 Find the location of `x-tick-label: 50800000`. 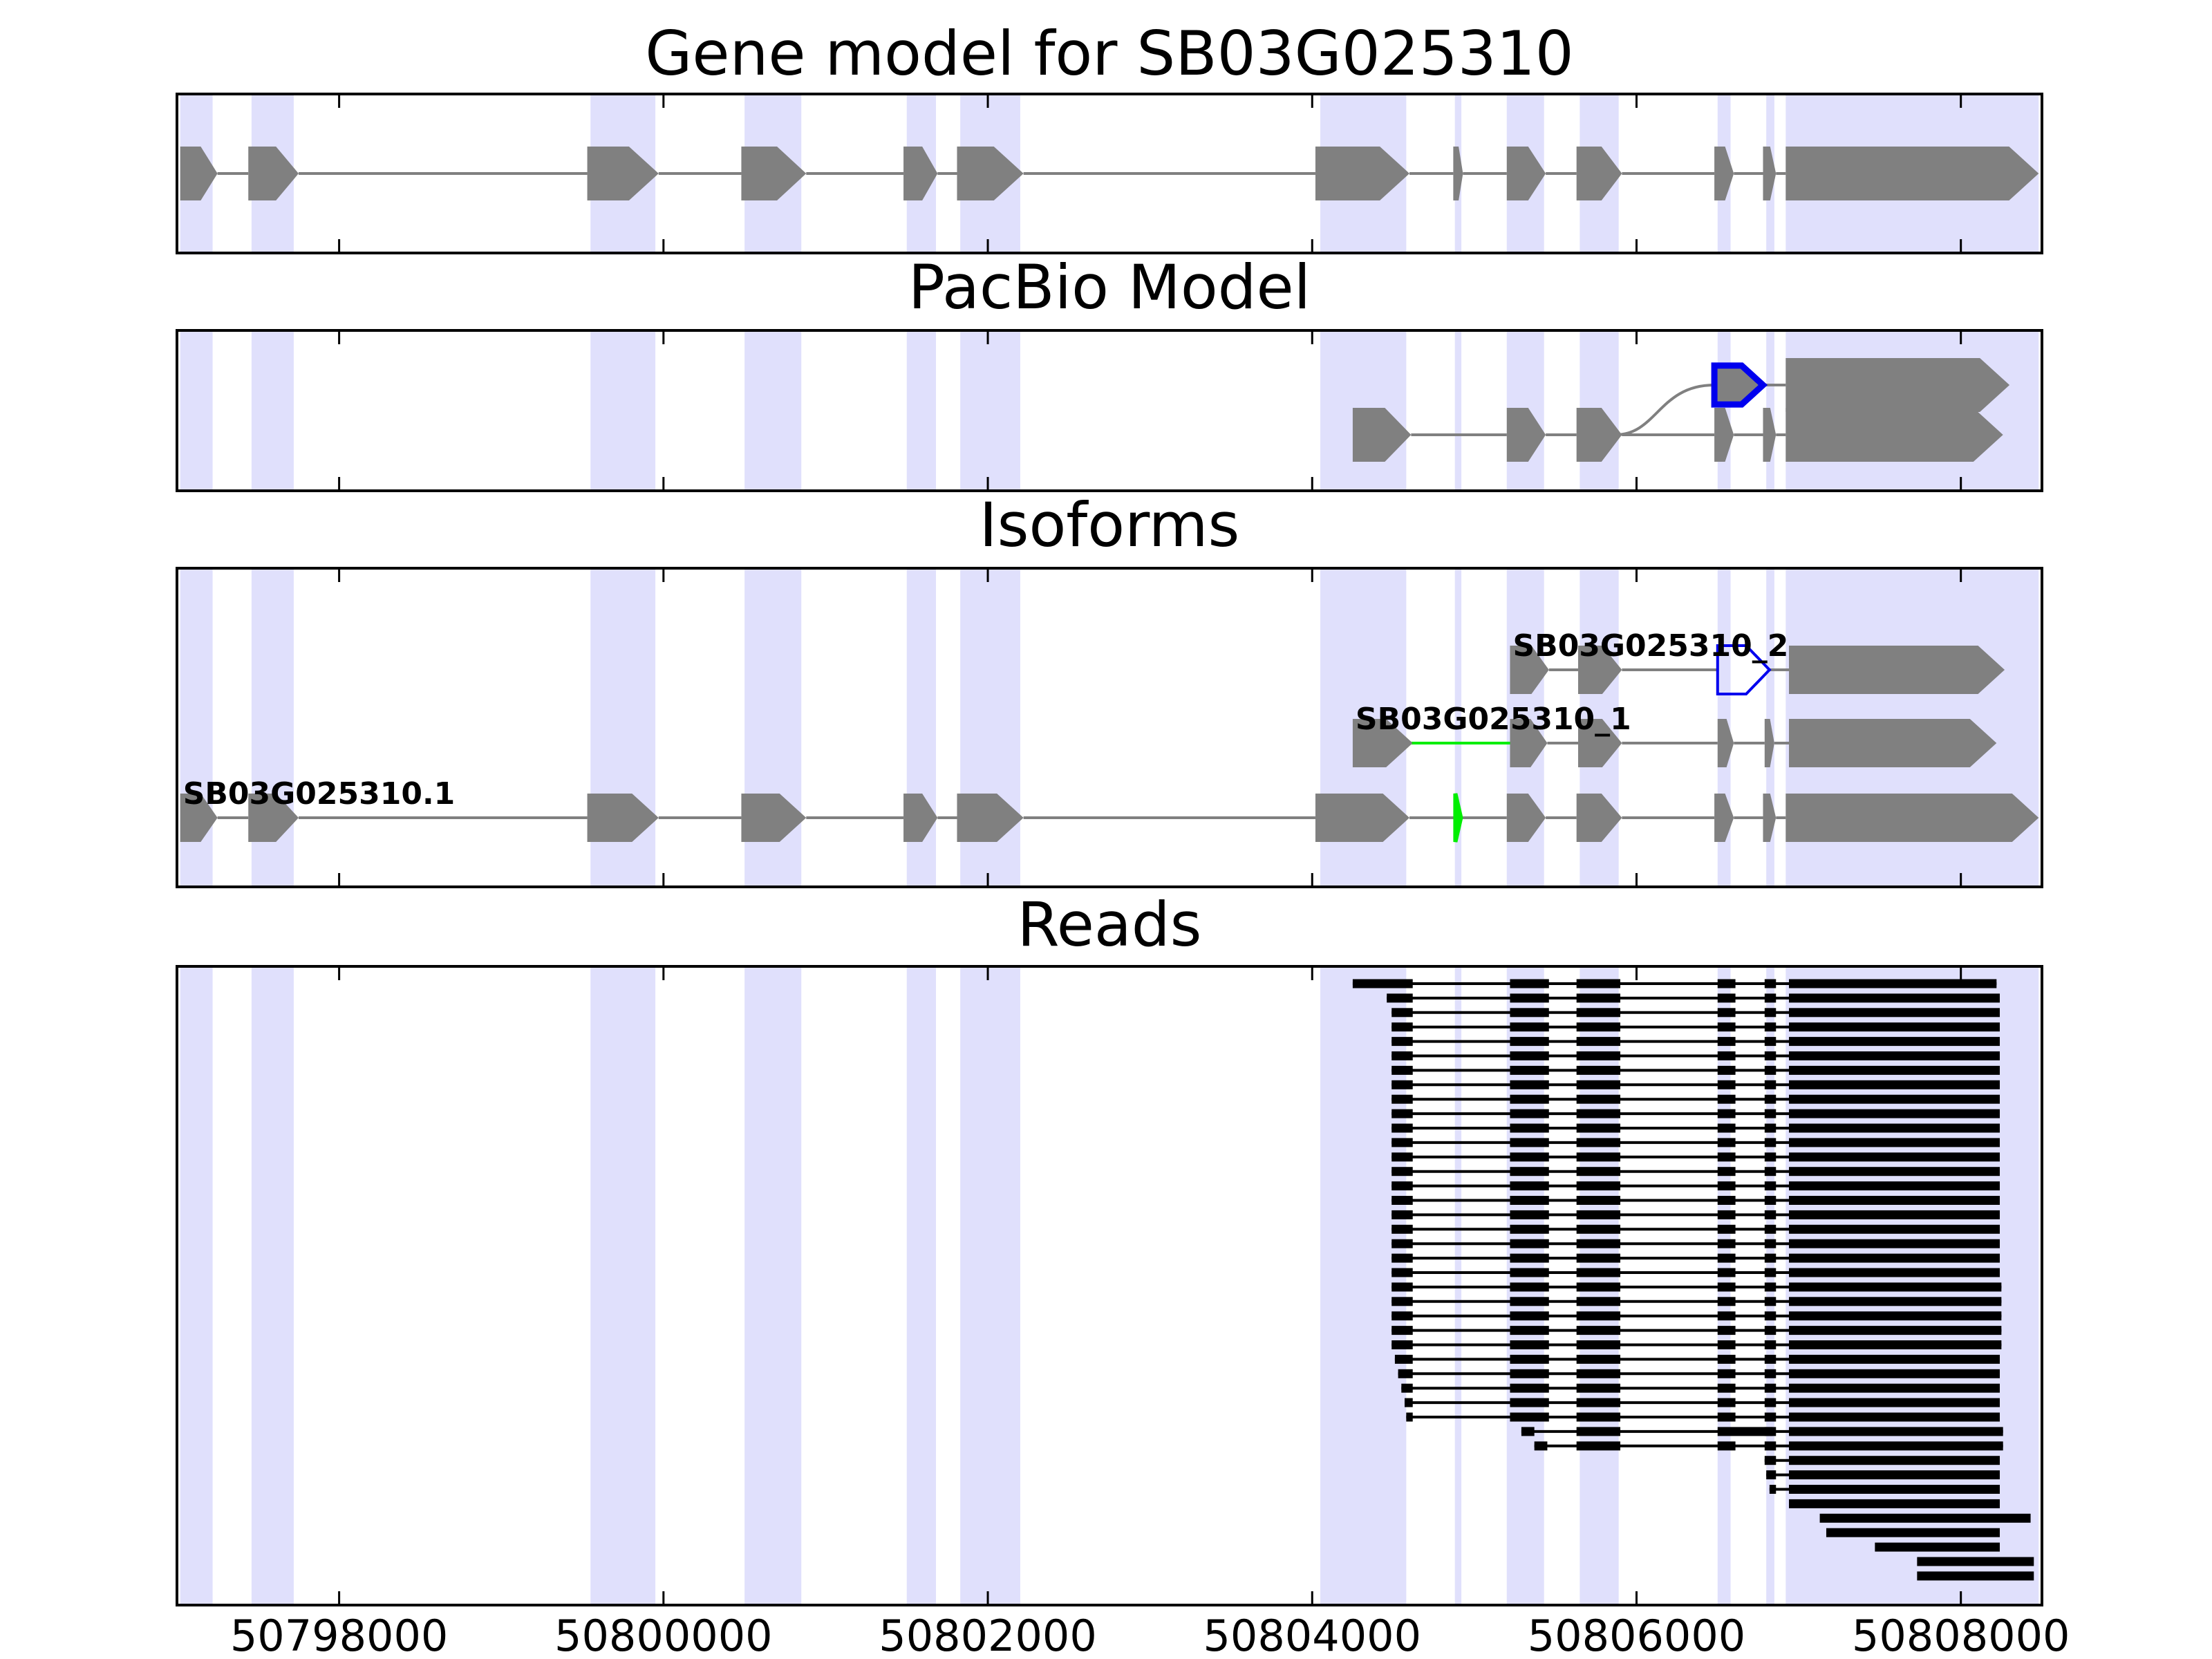

x-tick-label: 50800000 is located at coordinates (663, 1635).